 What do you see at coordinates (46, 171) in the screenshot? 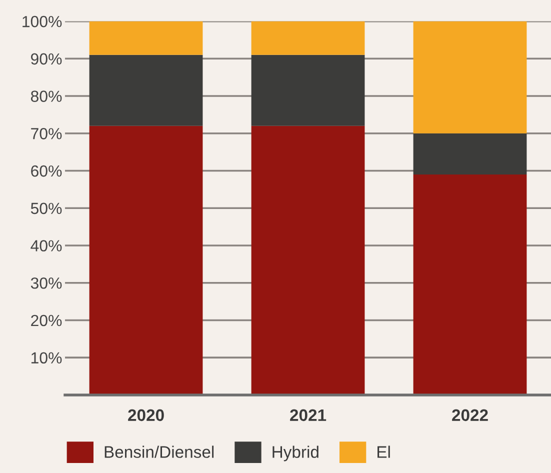
I see `y-tick-label: 60%` at bounding box center [46, 171].